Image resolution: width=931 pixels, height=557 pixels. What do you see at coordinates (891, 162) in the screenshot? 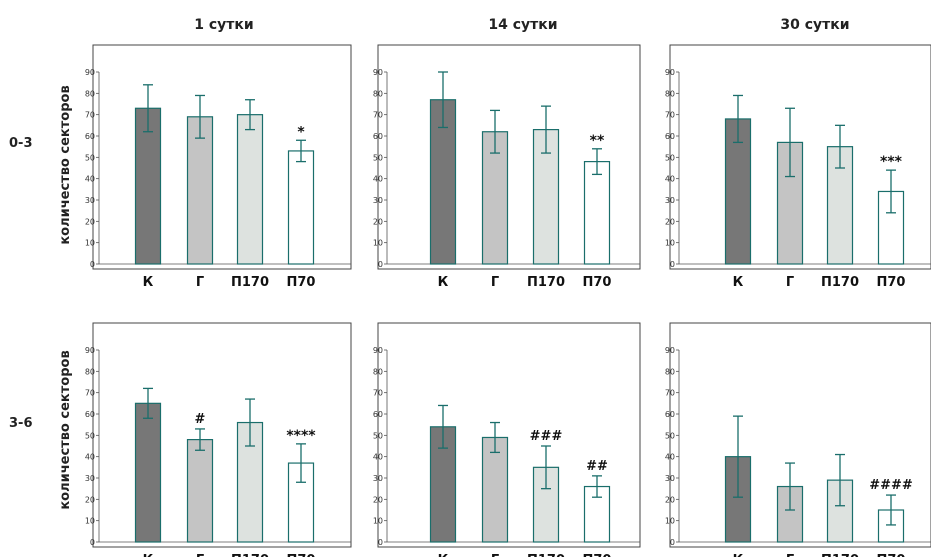
I see `significance-label: ***` at bounding box center [891, 162].